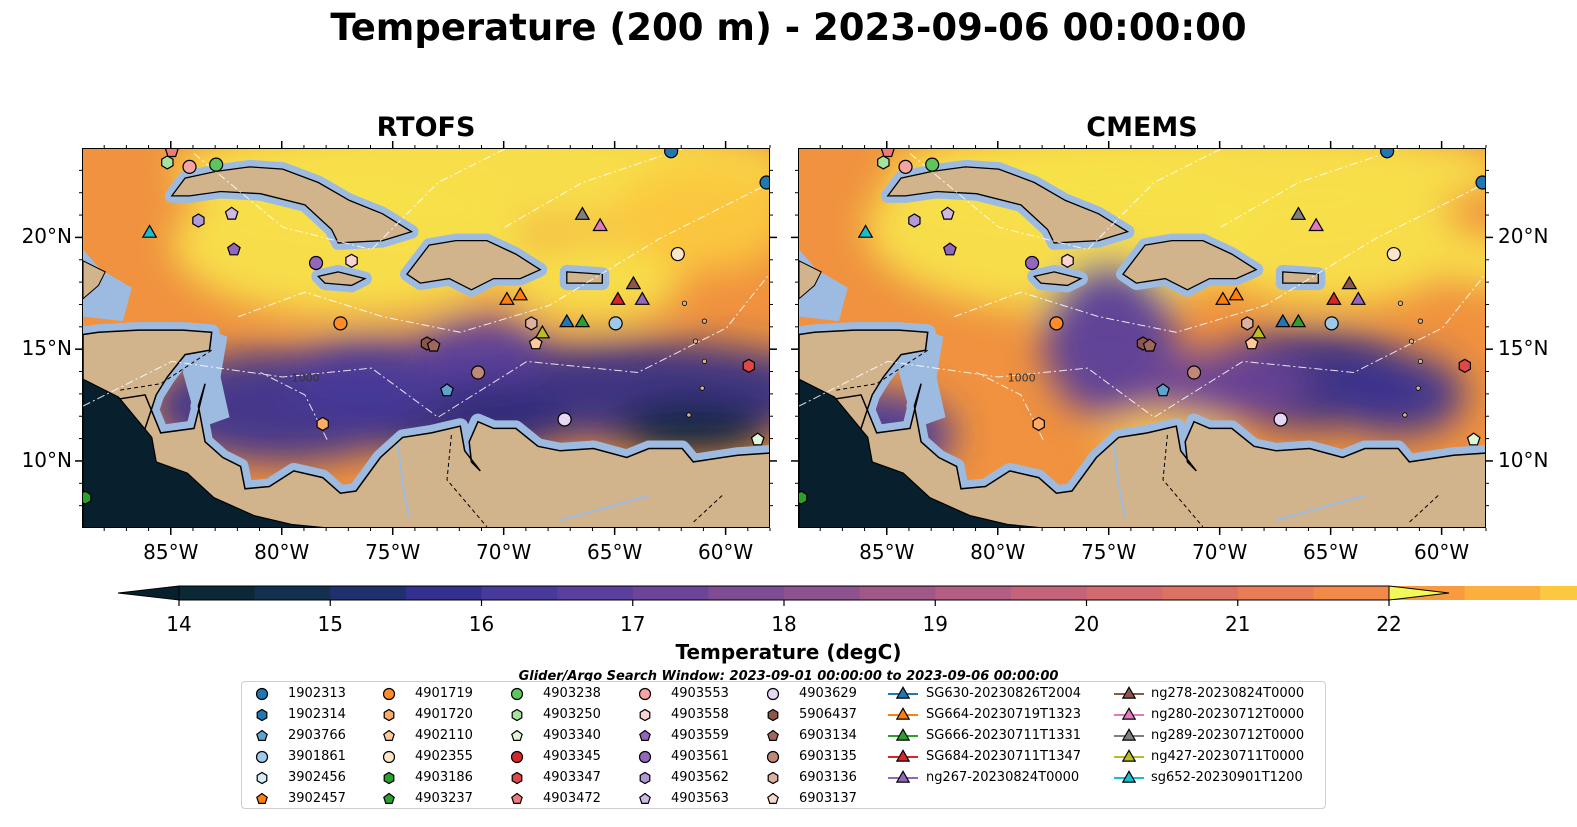 The width and height of the screenshot is (1577, 827). What do you see at coordinates (444, 777) in the screenshot?
I see `legend-item-label: 4903186` at bounding box center [444, 777].